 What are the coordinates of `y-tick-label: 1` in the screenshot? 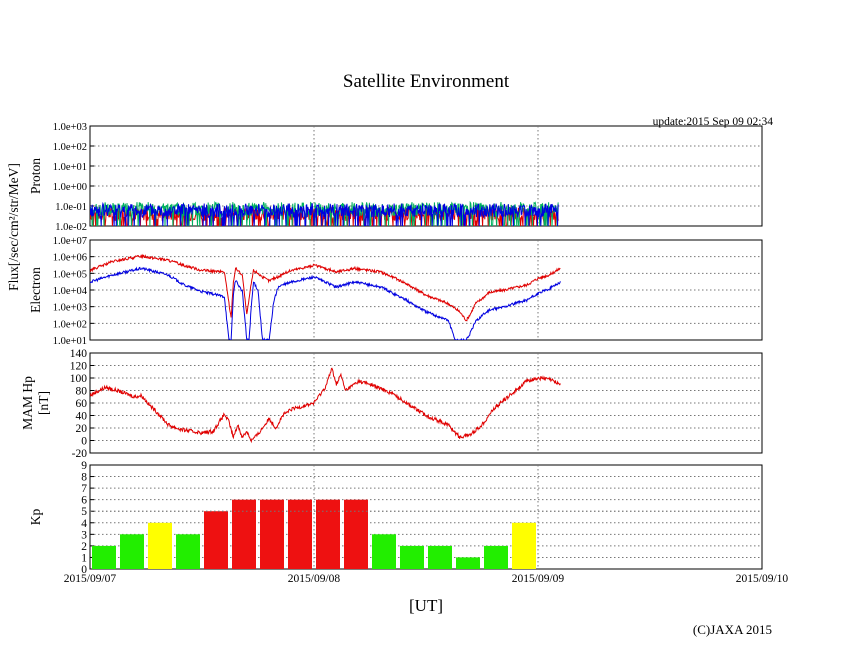 It's located at (84, 558).